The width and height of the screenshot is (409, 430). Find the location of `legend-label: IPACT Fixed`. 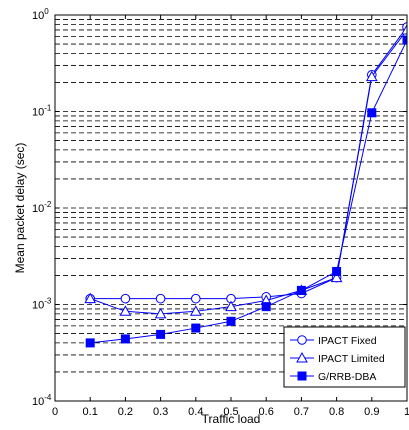

legend-label: IPACT Fixed is located at coordinates (347, 341).